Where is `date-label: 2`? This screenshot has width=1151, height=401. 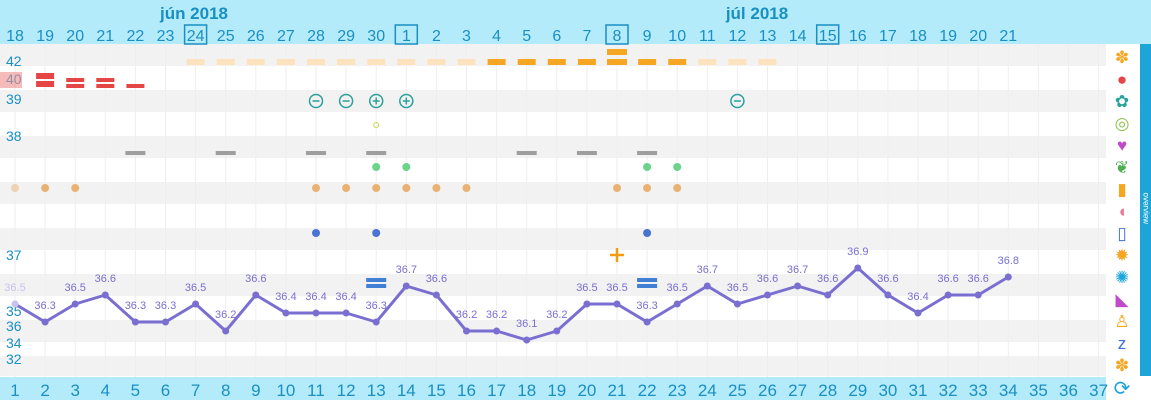
date-label: 2 is located at coordinates (436, 36).